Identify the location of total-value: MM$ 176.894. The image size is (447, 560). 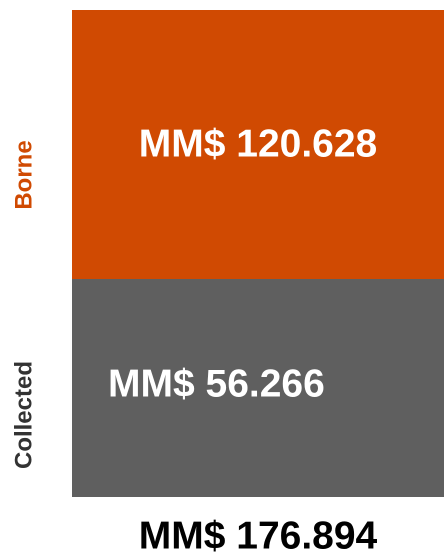
(258, 535).